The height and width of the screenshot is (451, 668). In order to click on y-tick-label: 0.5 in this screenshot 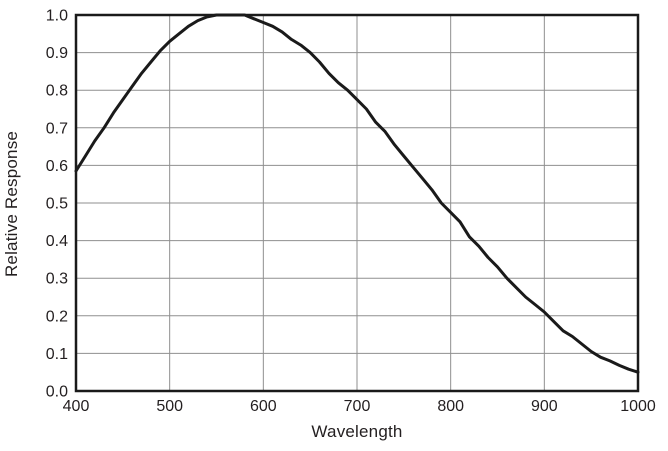, I will do `click(57, 204)`.